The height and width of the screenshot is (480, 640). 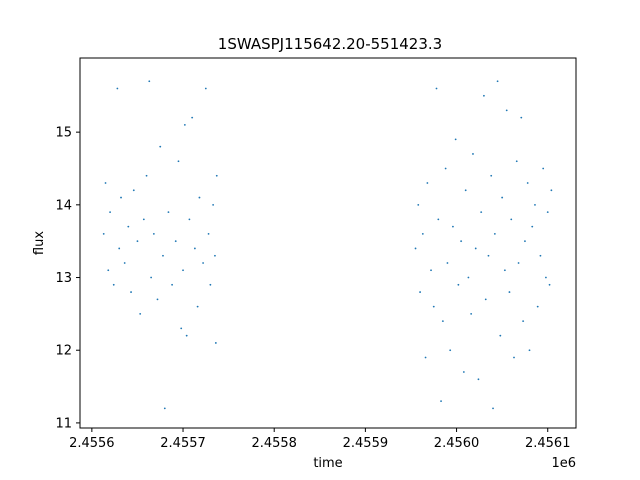 I want to click on y-axis: 11 12 13 14 15, so click(x=67, y=278).